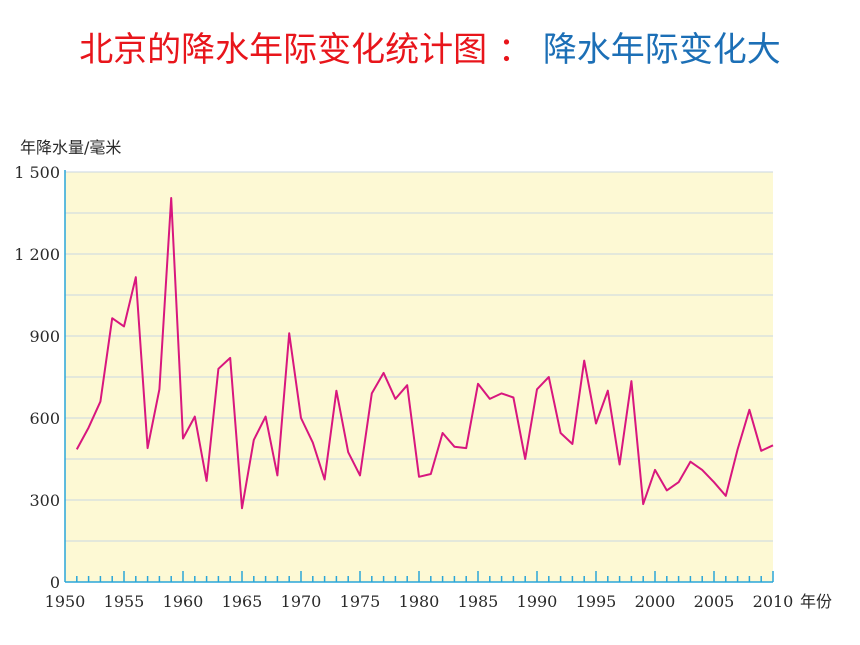 Image resolution: width=860 pixels, height=645 pixels. Describe the element at coordinates (44, 336) in the screenshot. I see `y-tick-label: 900` at that location.